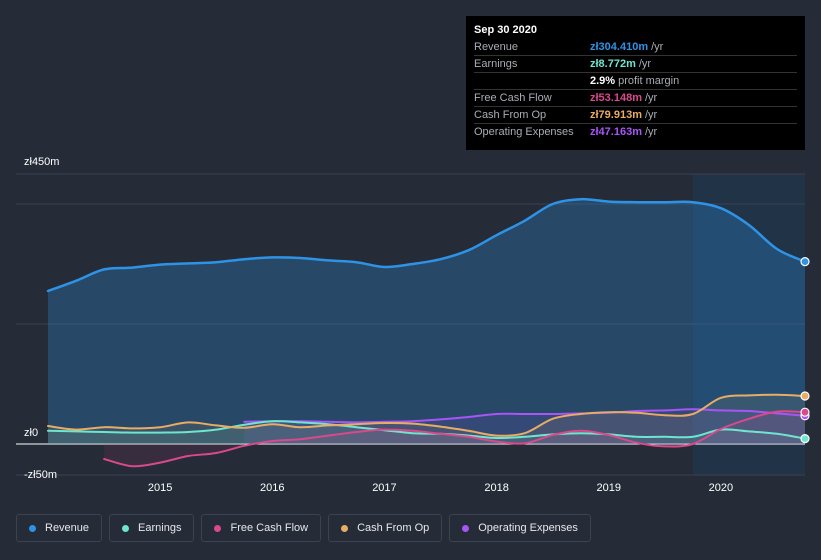 The height and width of the screenshot is (560, 821). I want to click on area-cash-from-op, so click(426, 419).